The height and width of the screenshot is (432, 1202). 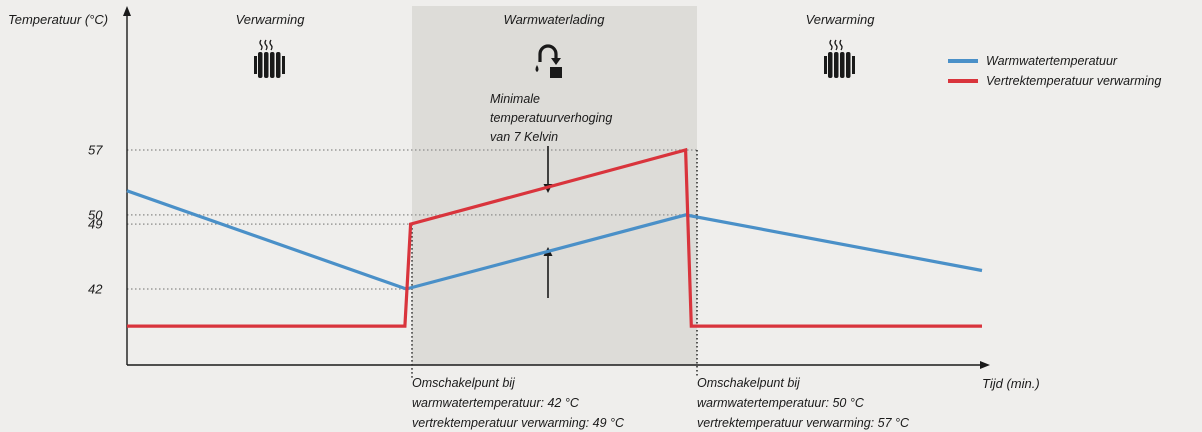 I want to click on switch-caption-2-line-3: vertrektemperatuur verwarming: 57 °C, so click(x=803, y=423).